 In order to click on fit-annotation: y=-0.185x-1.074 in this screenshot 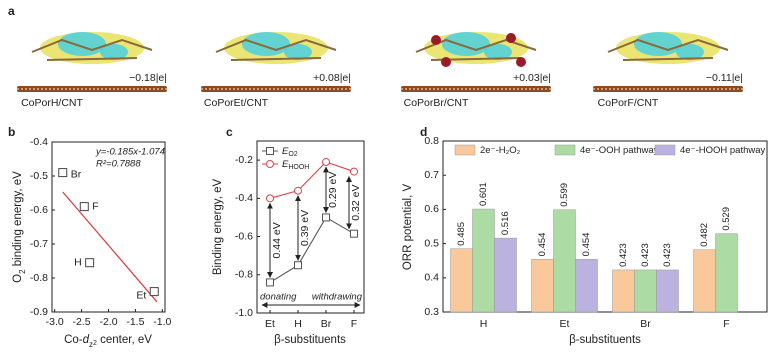, I will do `click(130, 152)`.